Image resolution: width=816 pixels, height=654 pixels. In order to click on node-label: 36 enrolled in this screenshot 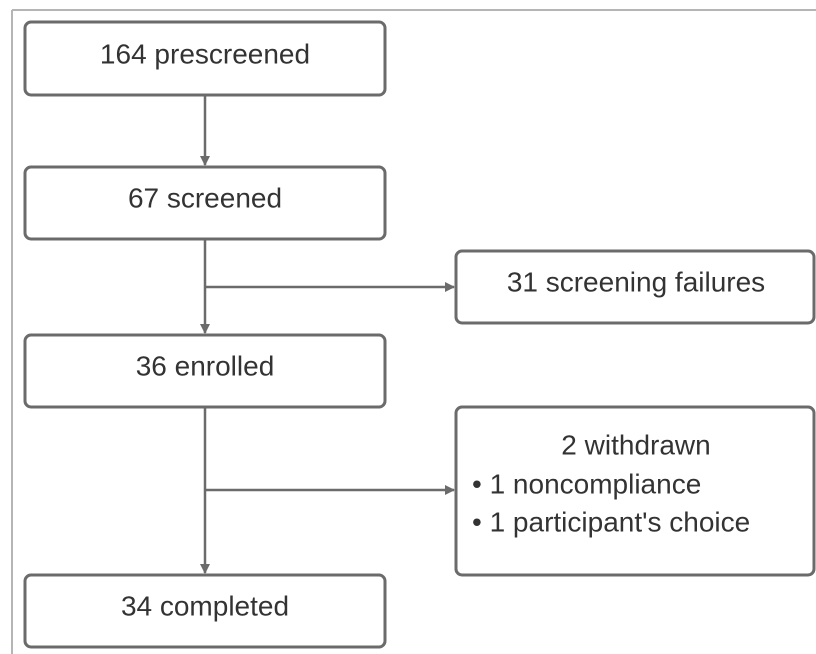, I will do `click(205, 365)`.